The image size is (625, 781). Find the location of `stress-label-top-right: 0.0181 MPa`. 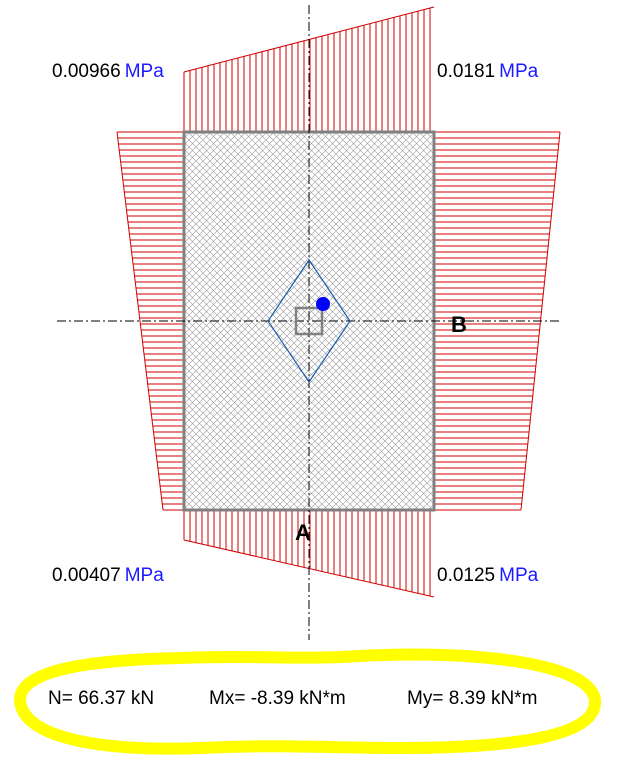

stress-label-top-right: 0.0181 MPa is located at coordinates (487, 72).